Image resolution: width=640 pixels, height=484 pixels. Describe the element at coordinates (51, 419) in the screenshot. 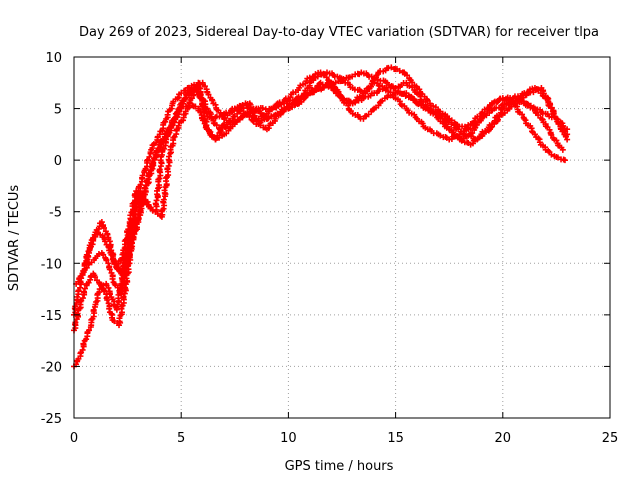

I see `y-tick-label: -25` at that location.